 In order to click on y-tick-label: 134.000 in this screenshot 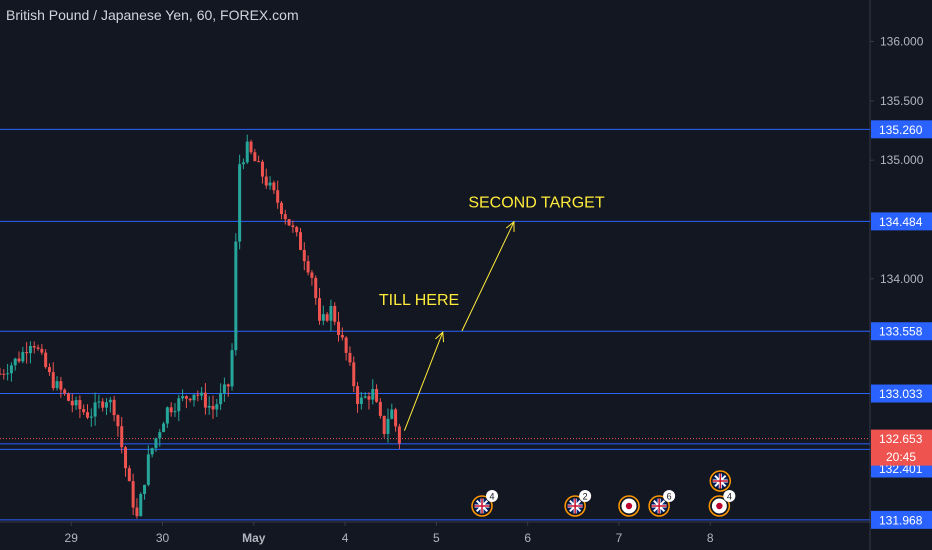, I will do `click(902, 279)`.